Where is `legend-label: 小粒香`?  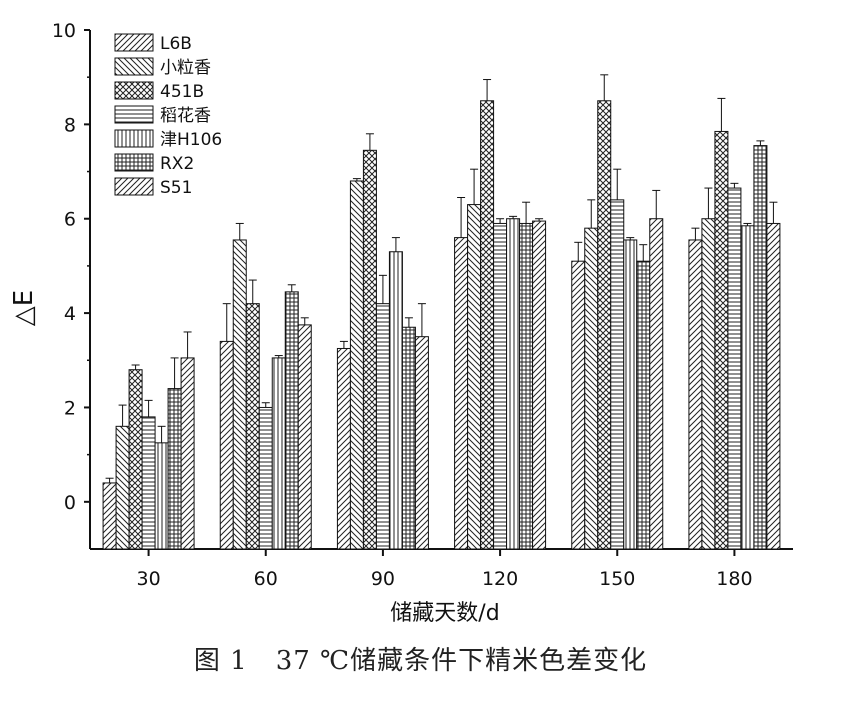 legend-label: 小粒香 is located at coordinates (185, 68).